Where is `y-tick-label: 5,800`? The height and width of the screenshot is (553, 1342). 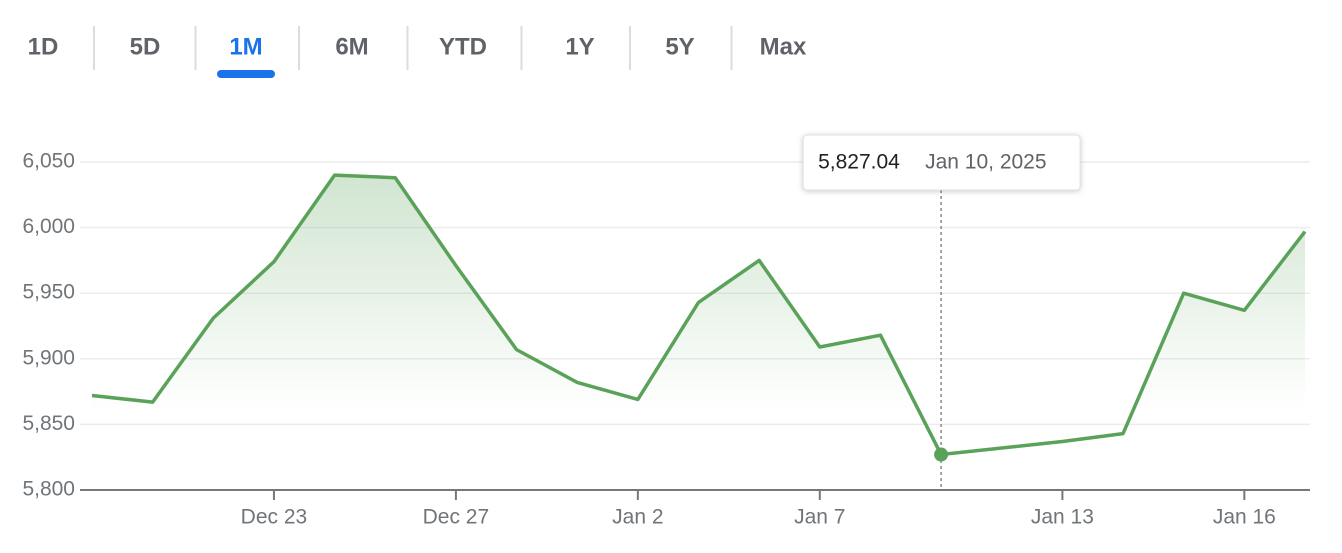
y-tick-label: 5,800 is located at coordinates (48, 489).